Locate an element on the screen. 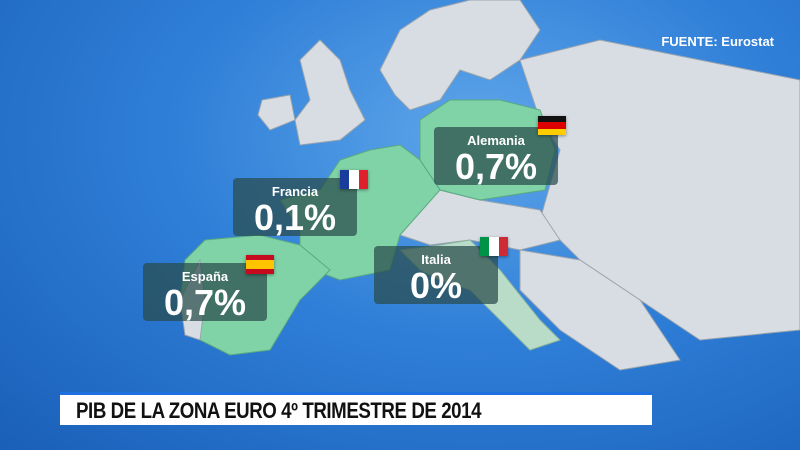 The width and height of the screenshot is (800, 450). headline-bar: PIB DE LA ZONA EURO 4º TRIMESTRE DE 2014 is located at coordinates (356, 408).